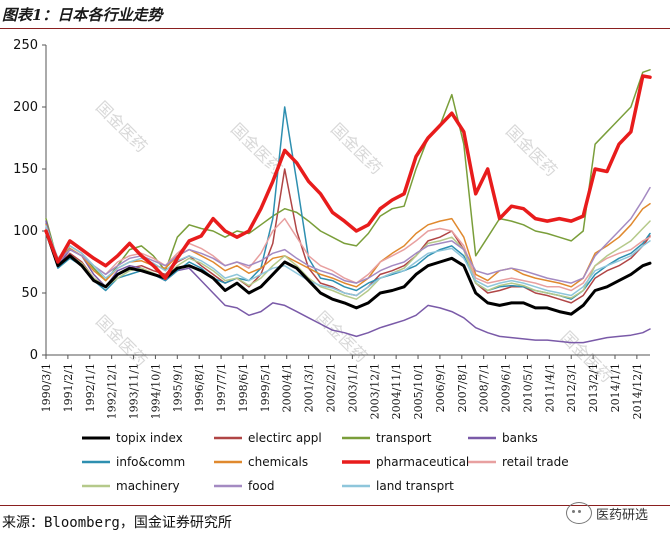 The image size is (670, 542). I want to click on x-tick-label-20: 2008/7/1, so click(484, 387).